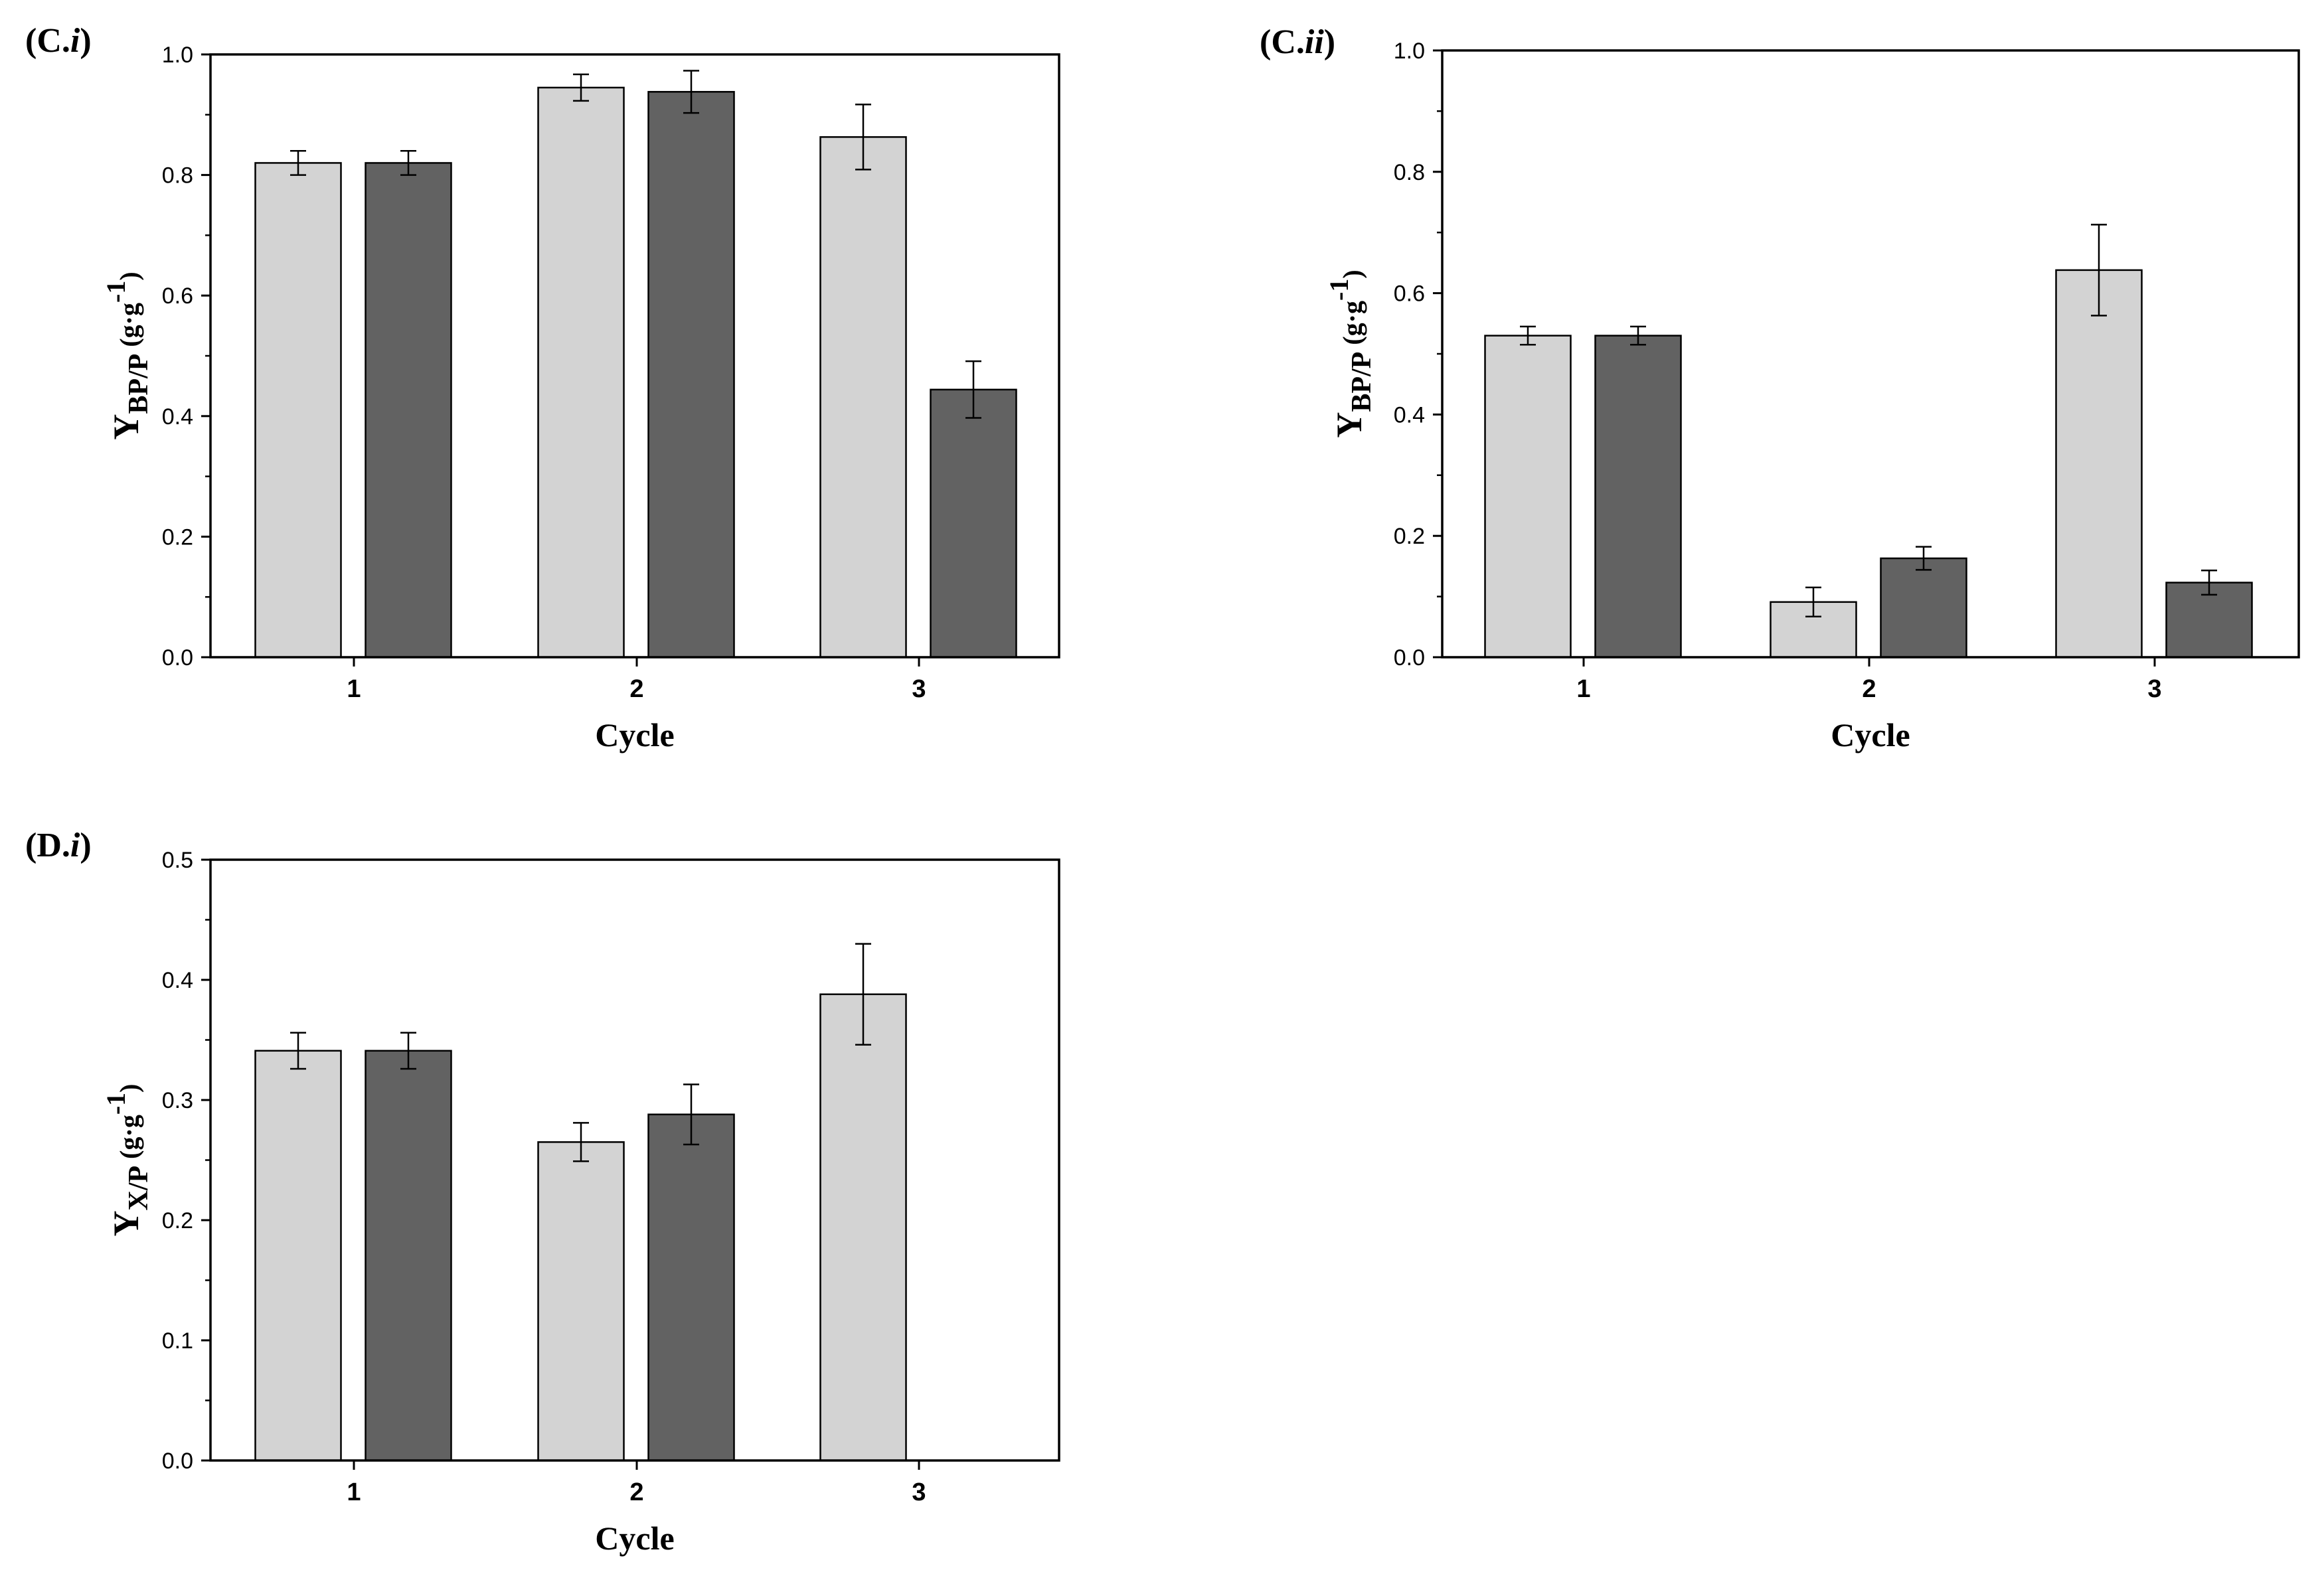 The image size is (2324, 1576). I want to click on y-tick-label: 0.5, so click(178, 860).